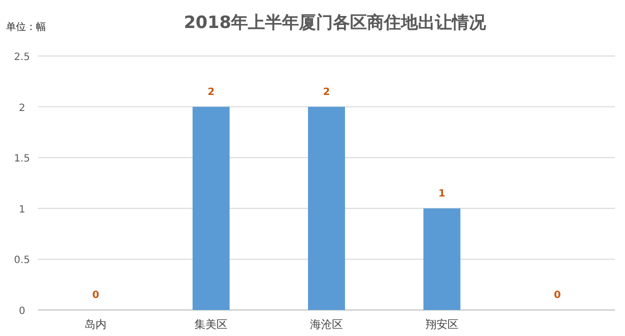  Describe the element at coordinates (22, 311) in the screenshot. I see `y-tick-label: 0` at that location.